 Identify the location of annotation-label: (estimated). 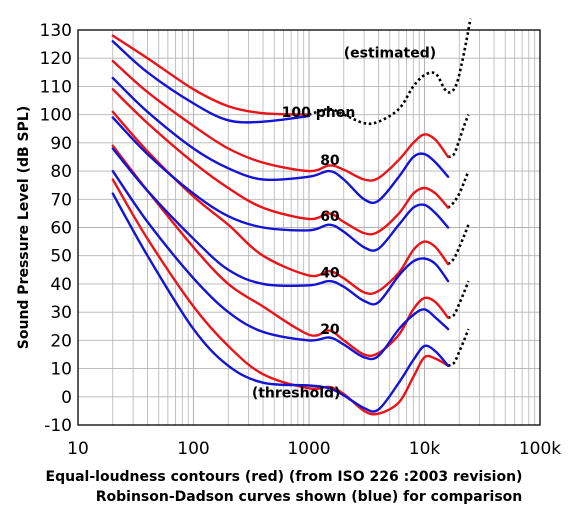
(390, 54).